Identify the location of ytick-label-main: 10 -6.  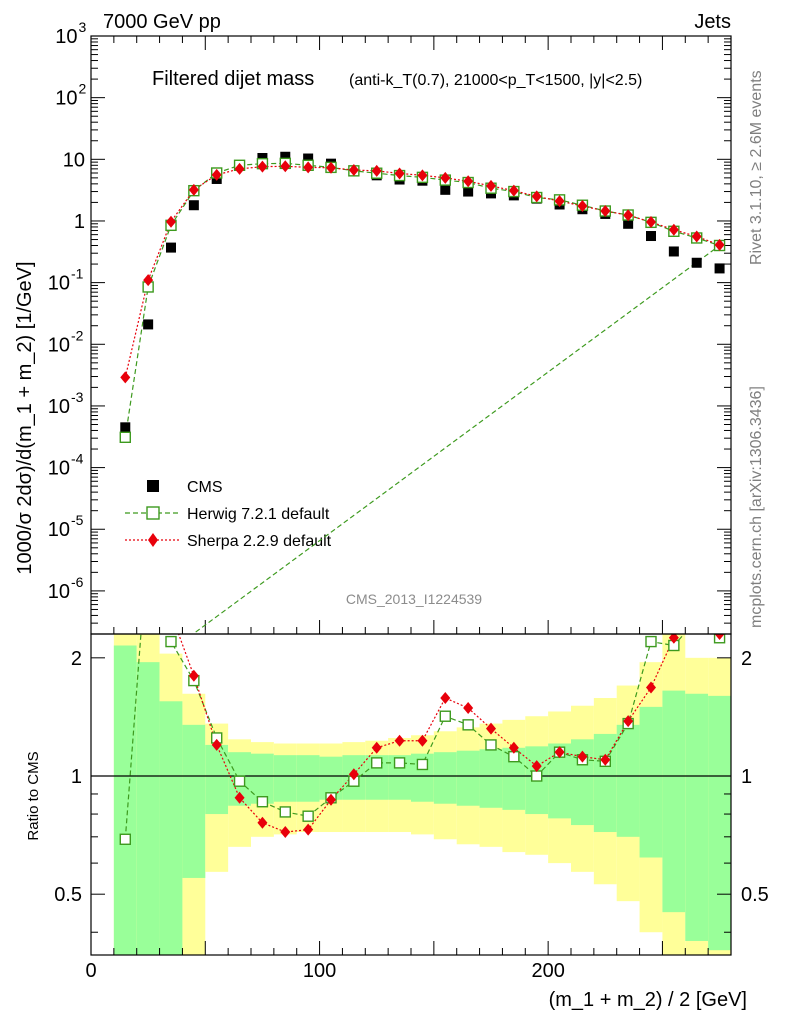
(66, 588).